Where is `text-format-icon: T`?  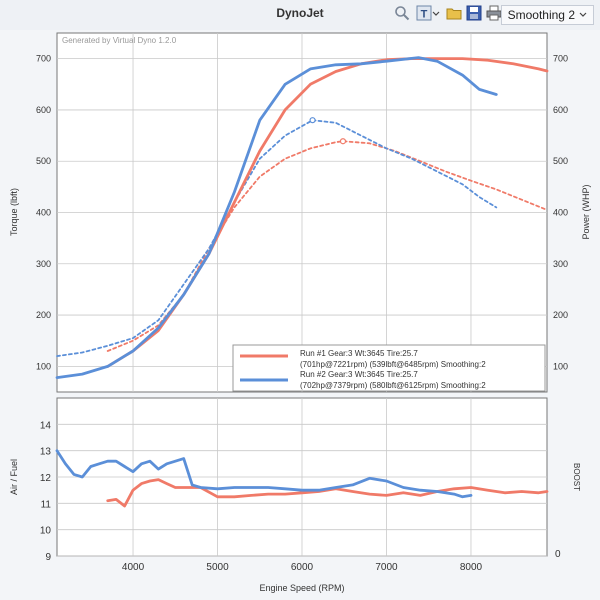
text-format-icon: T is located at coordinates (424, 13).